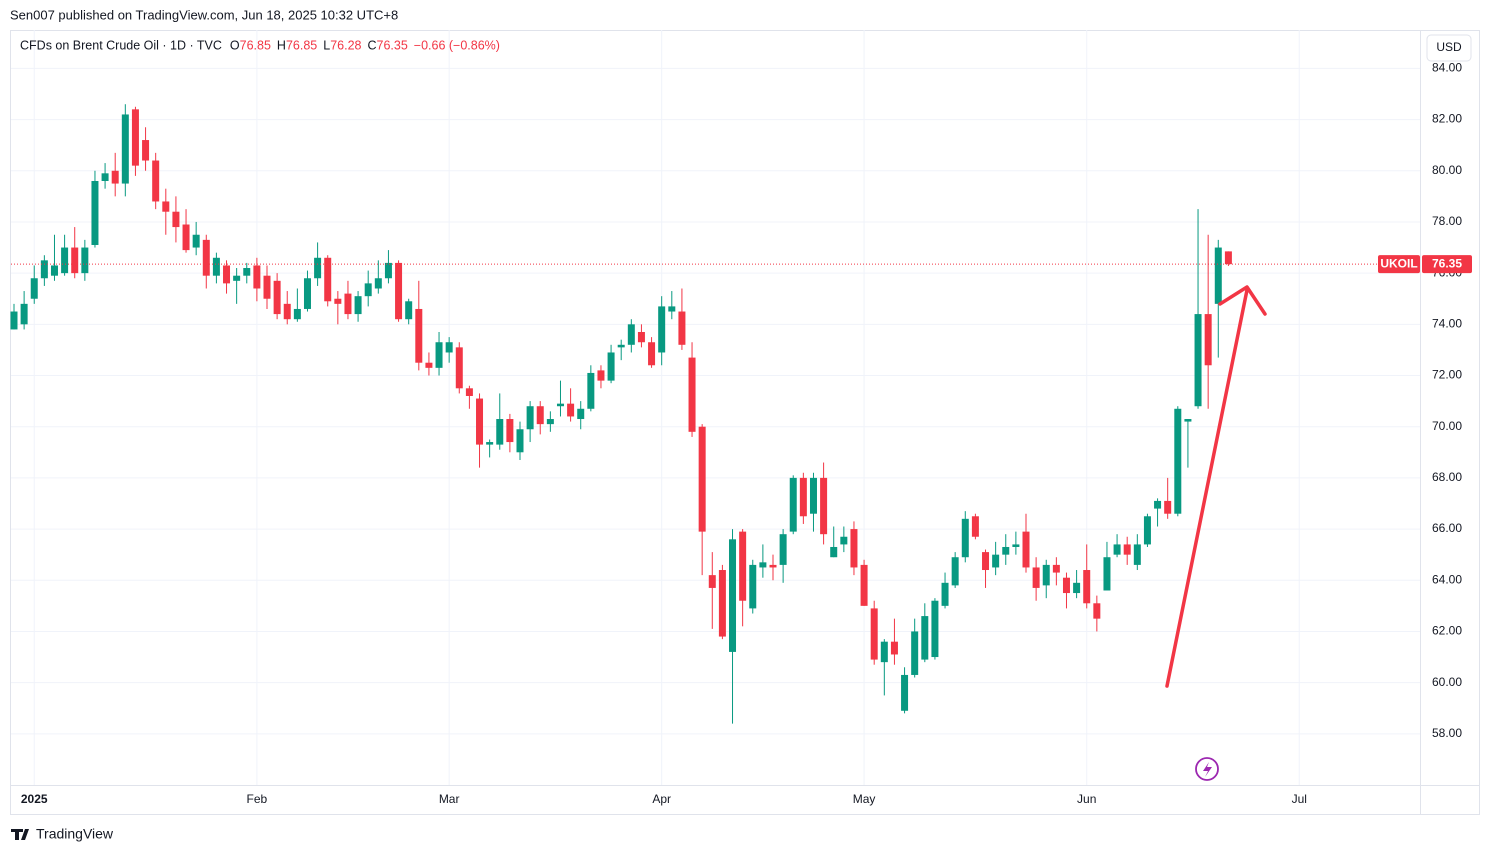 The width and height of the screenshot is (1491, 854). I want to click on y-tick-label: 66.00, so click(1447, 528).